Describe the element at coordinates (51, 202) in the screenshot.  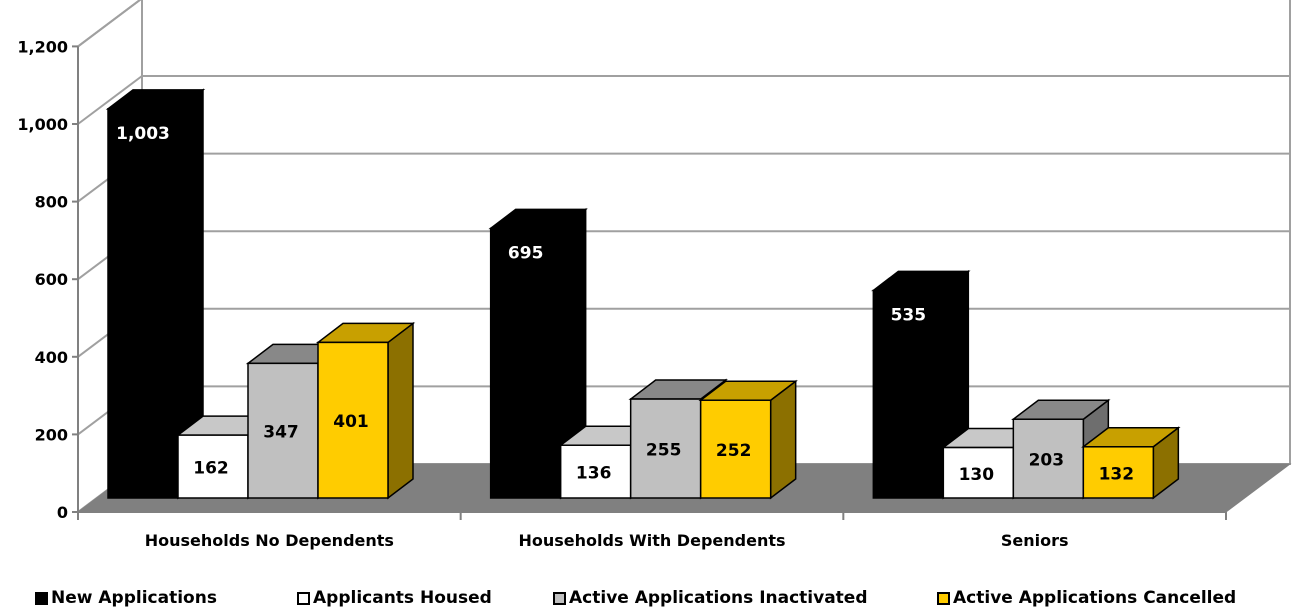
I see `y-tick-label: 800` at that location.